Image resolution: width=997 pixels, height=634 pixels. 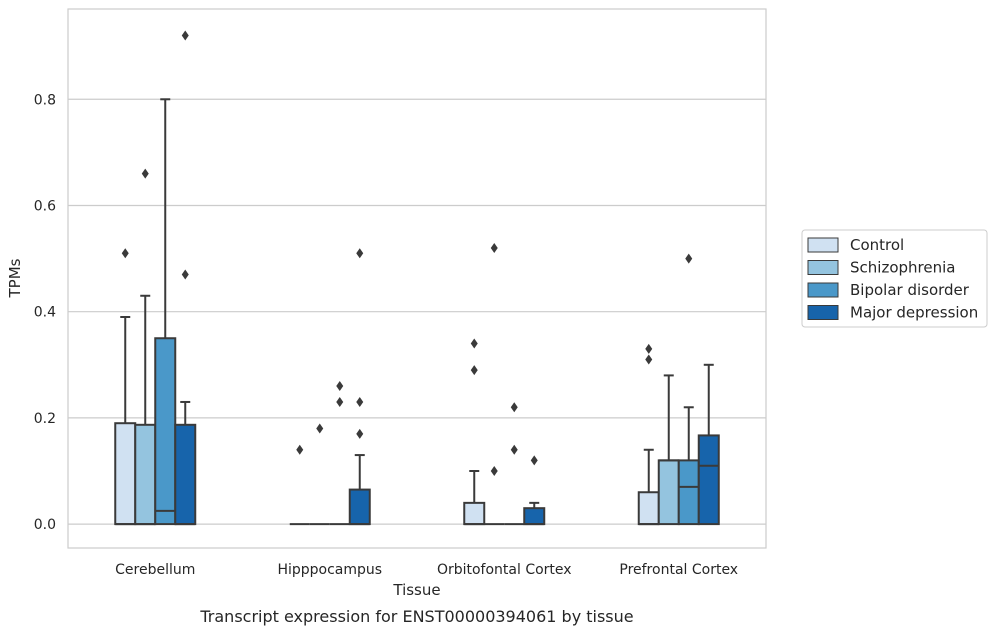 What do you see at coordinates (914, 313) in the screenshot?
I see `legend-label: Major depression` at bounding box center [914, 313].